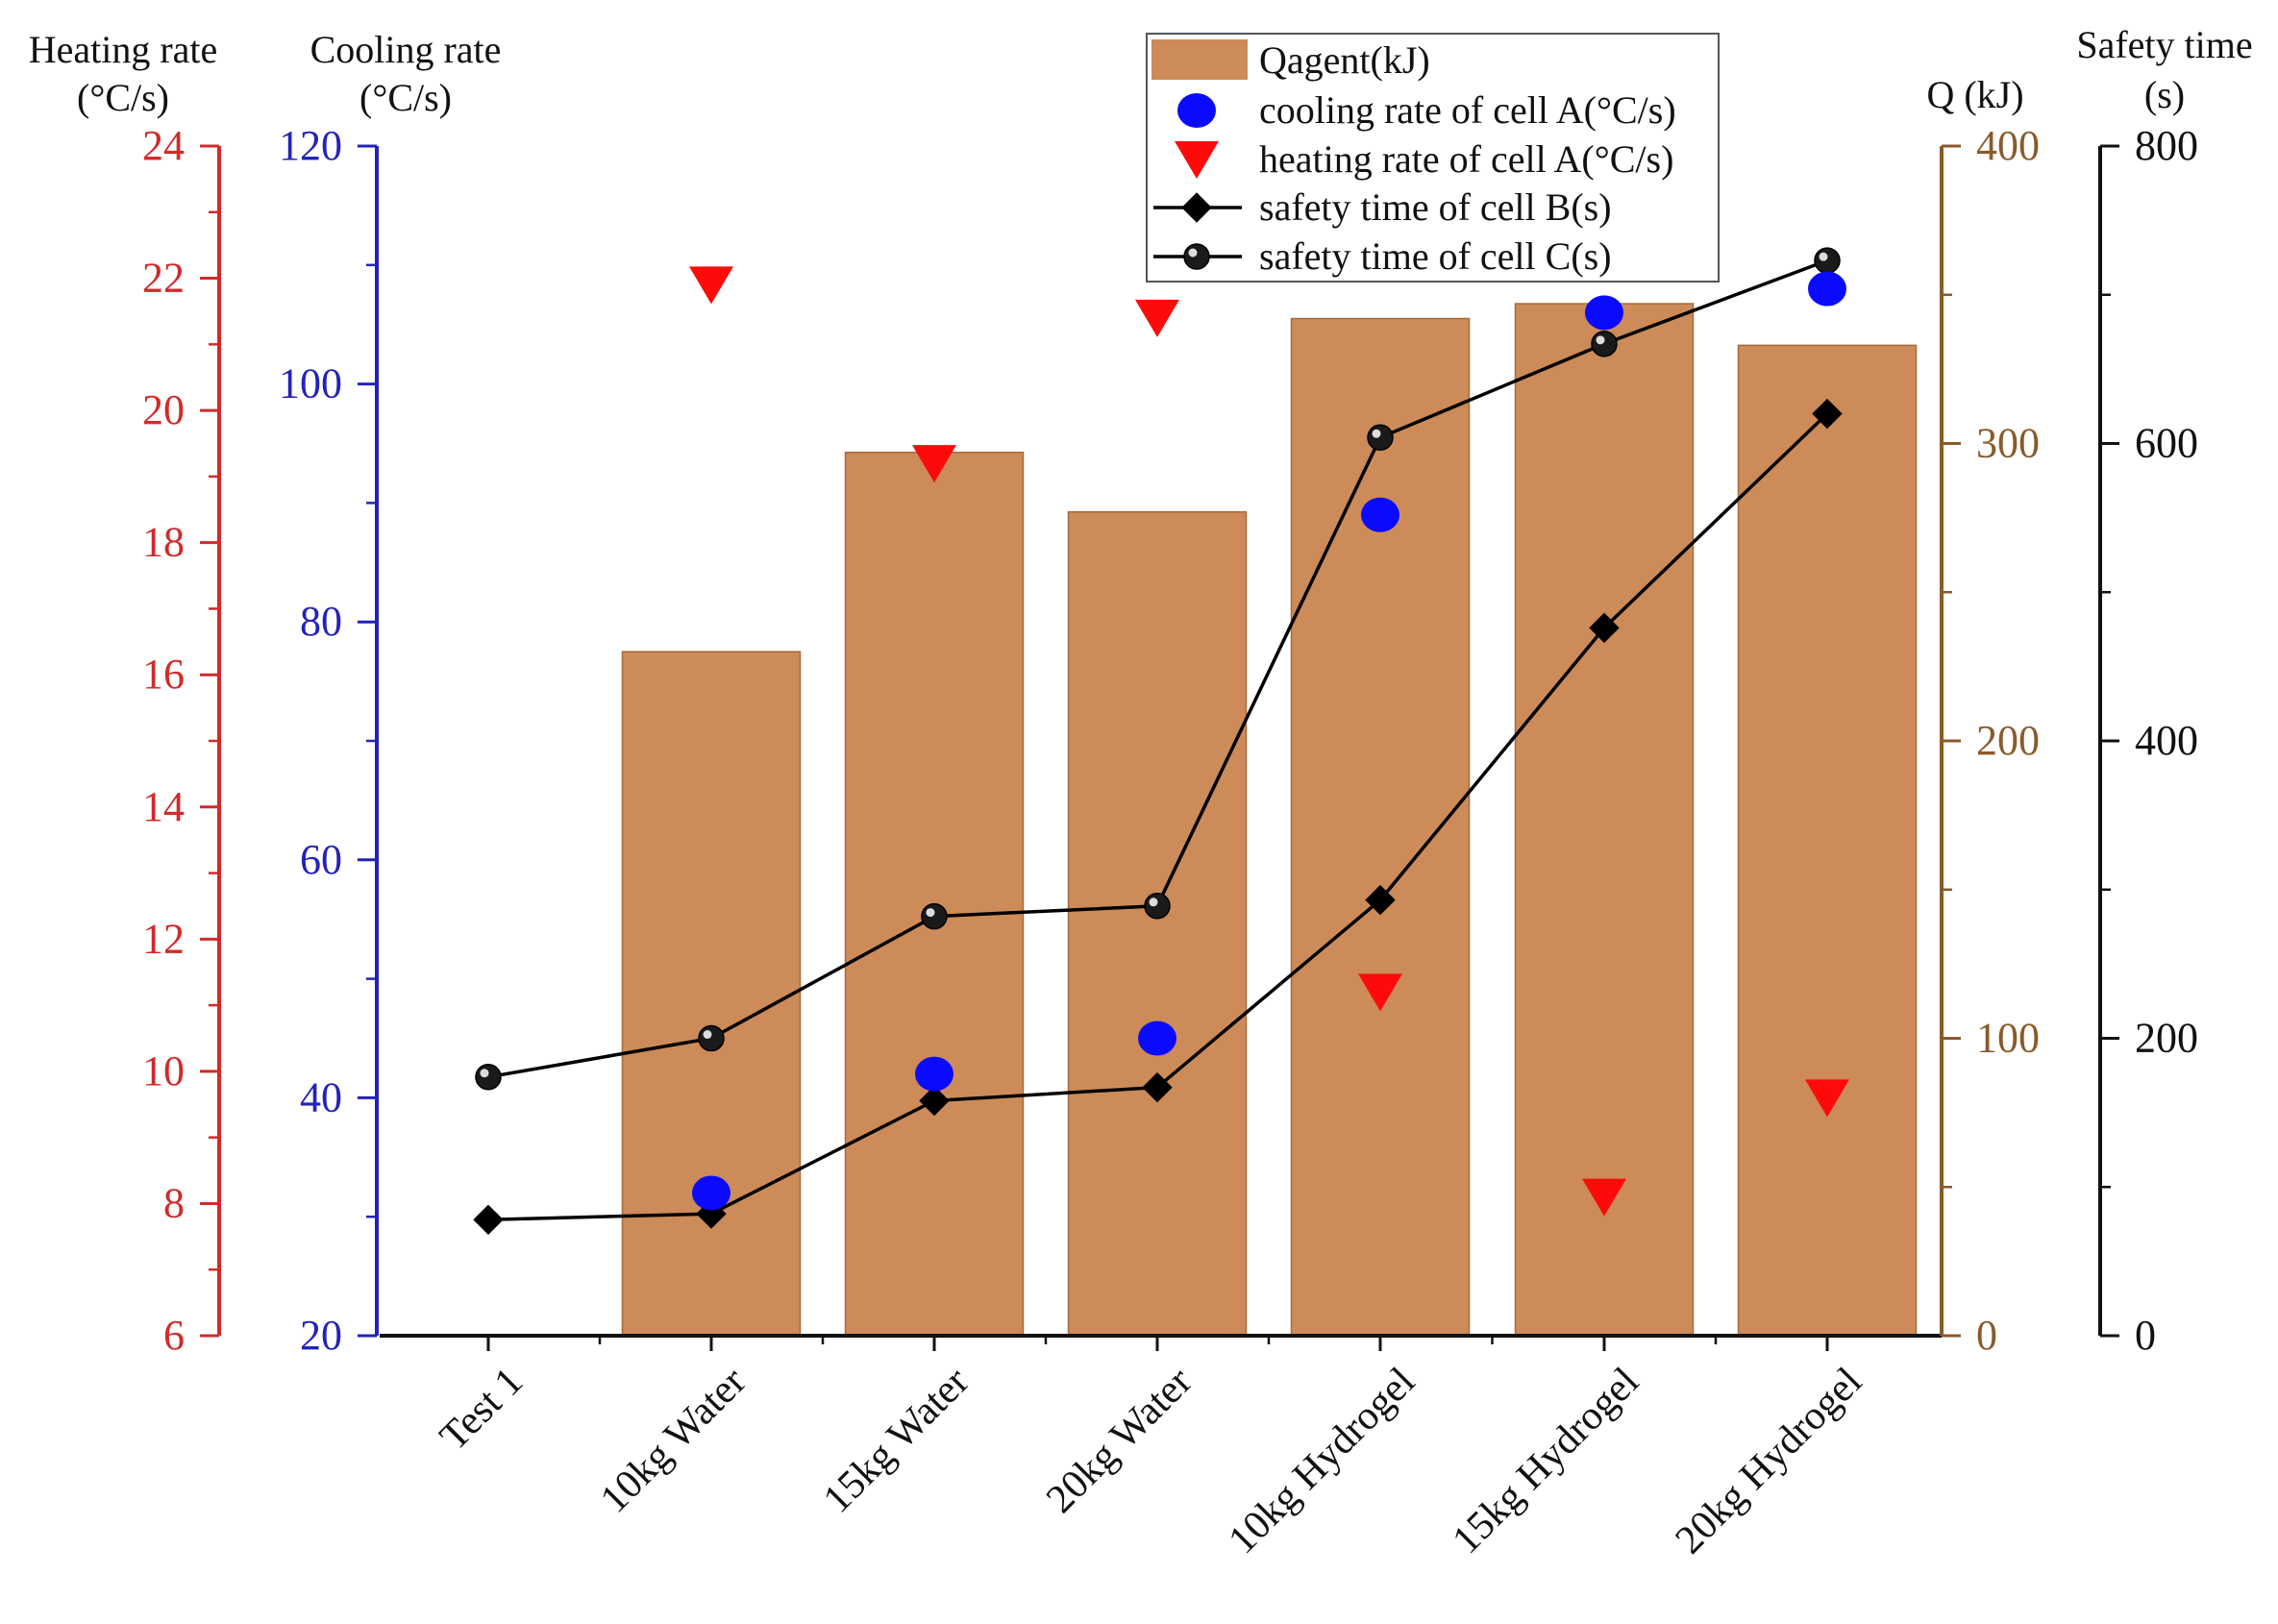 The height and width of the screenshot is (1624, 2278). I want to click on legend-swatch-ball-highlight, so click(1193, 253).